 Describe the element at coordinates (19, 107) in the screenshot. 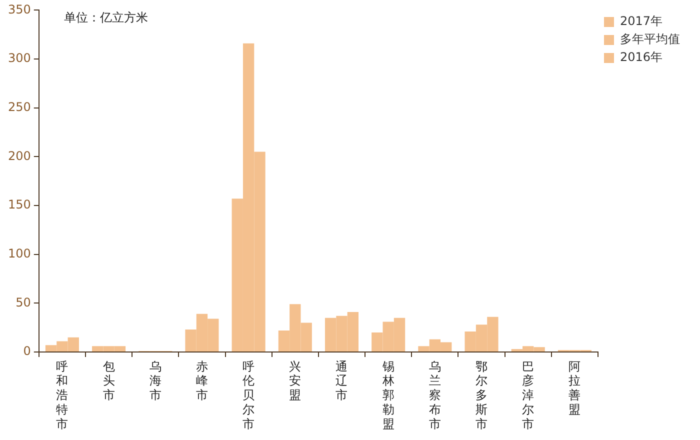

I see `y-tick-label: 250` at that location.